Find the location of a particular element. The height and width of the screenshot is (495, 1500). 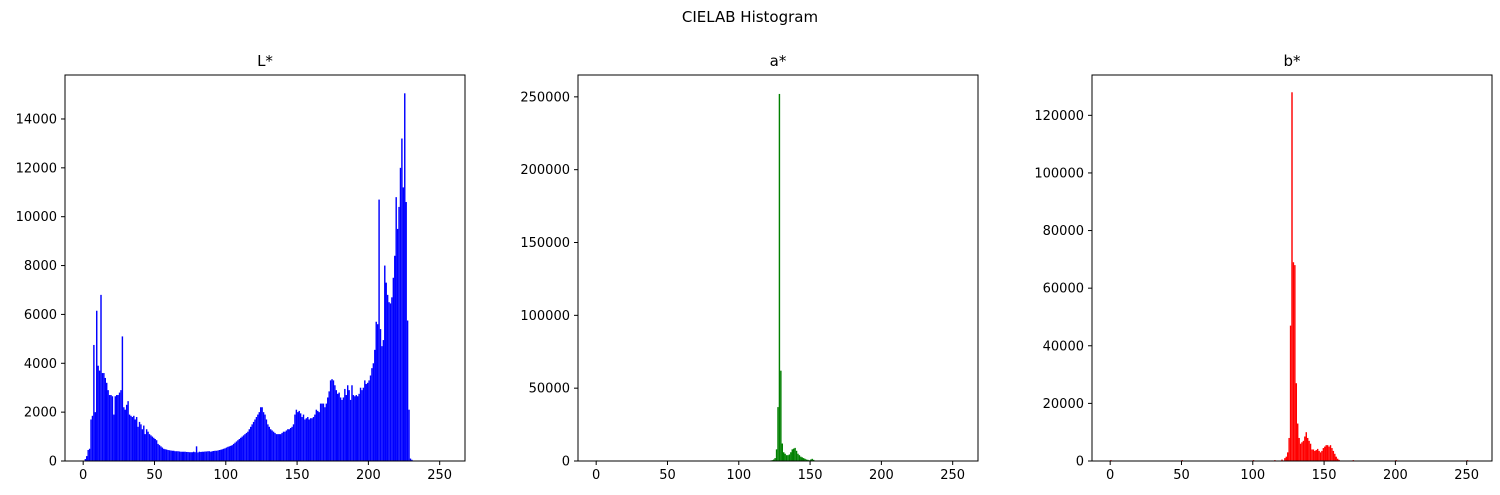

l-ytick-label: 12000 is located at coordinates (36, 168).